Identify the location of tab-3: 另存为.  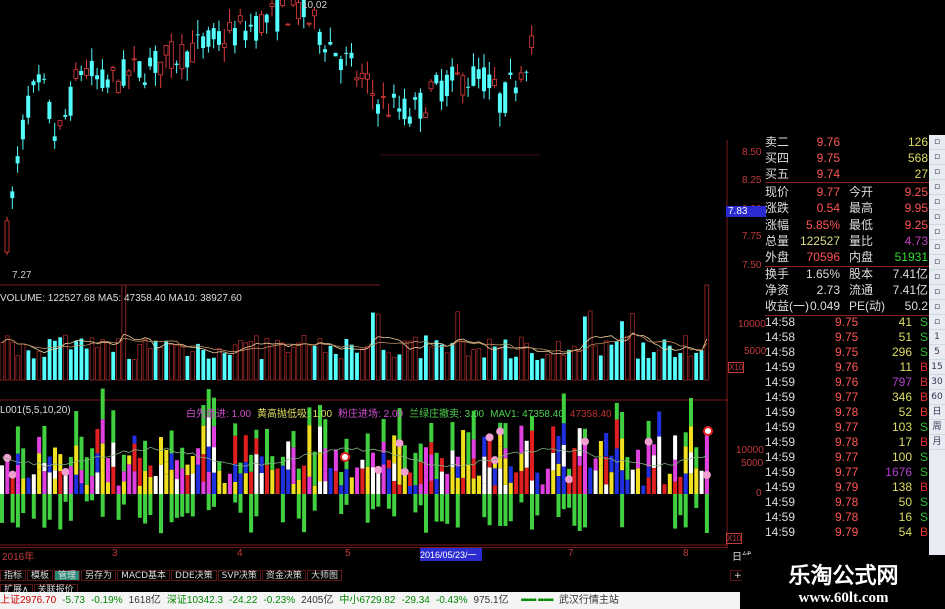
(99, 575).